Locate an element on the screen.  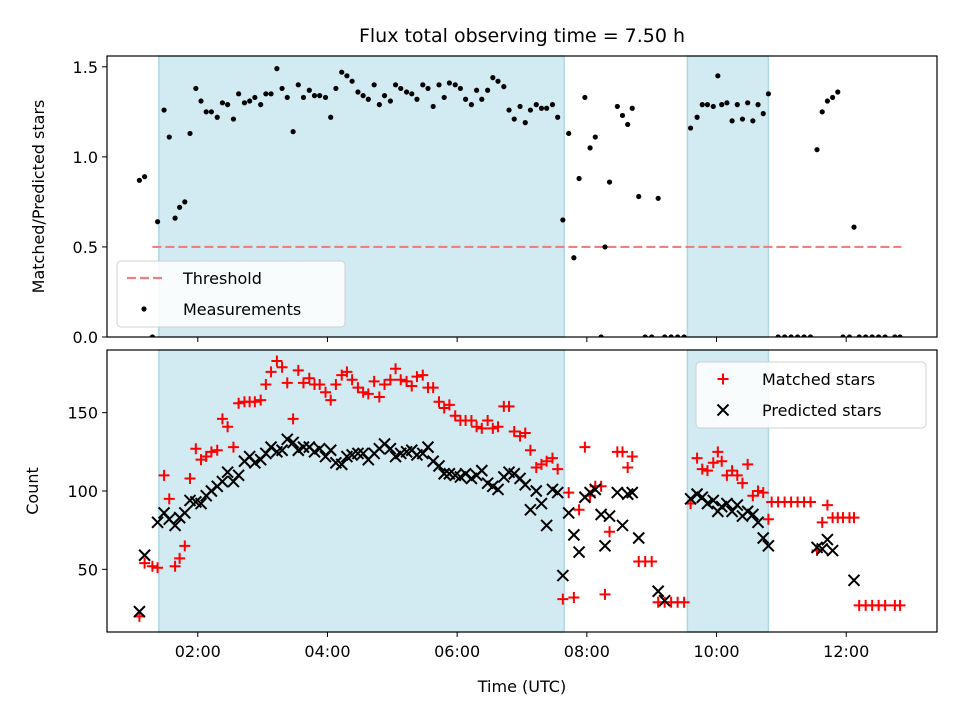
x-tick-label: 12:00 is located at coordinates (846, 651).